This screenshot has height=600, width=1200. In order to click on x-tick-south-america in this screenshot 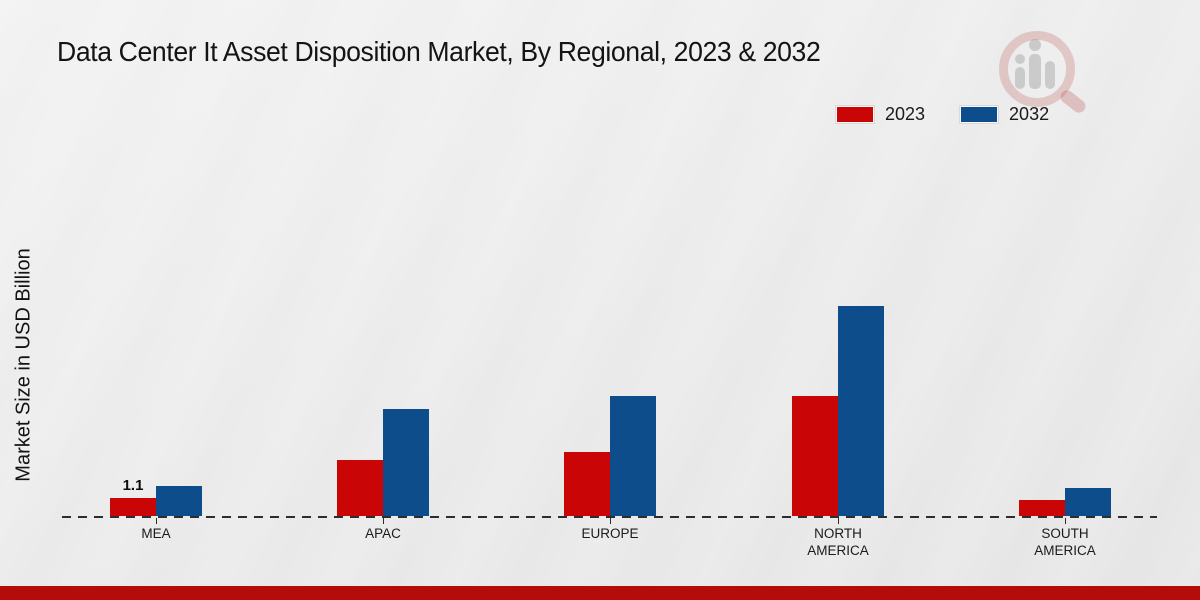, I will do `click(1065, 521)`.